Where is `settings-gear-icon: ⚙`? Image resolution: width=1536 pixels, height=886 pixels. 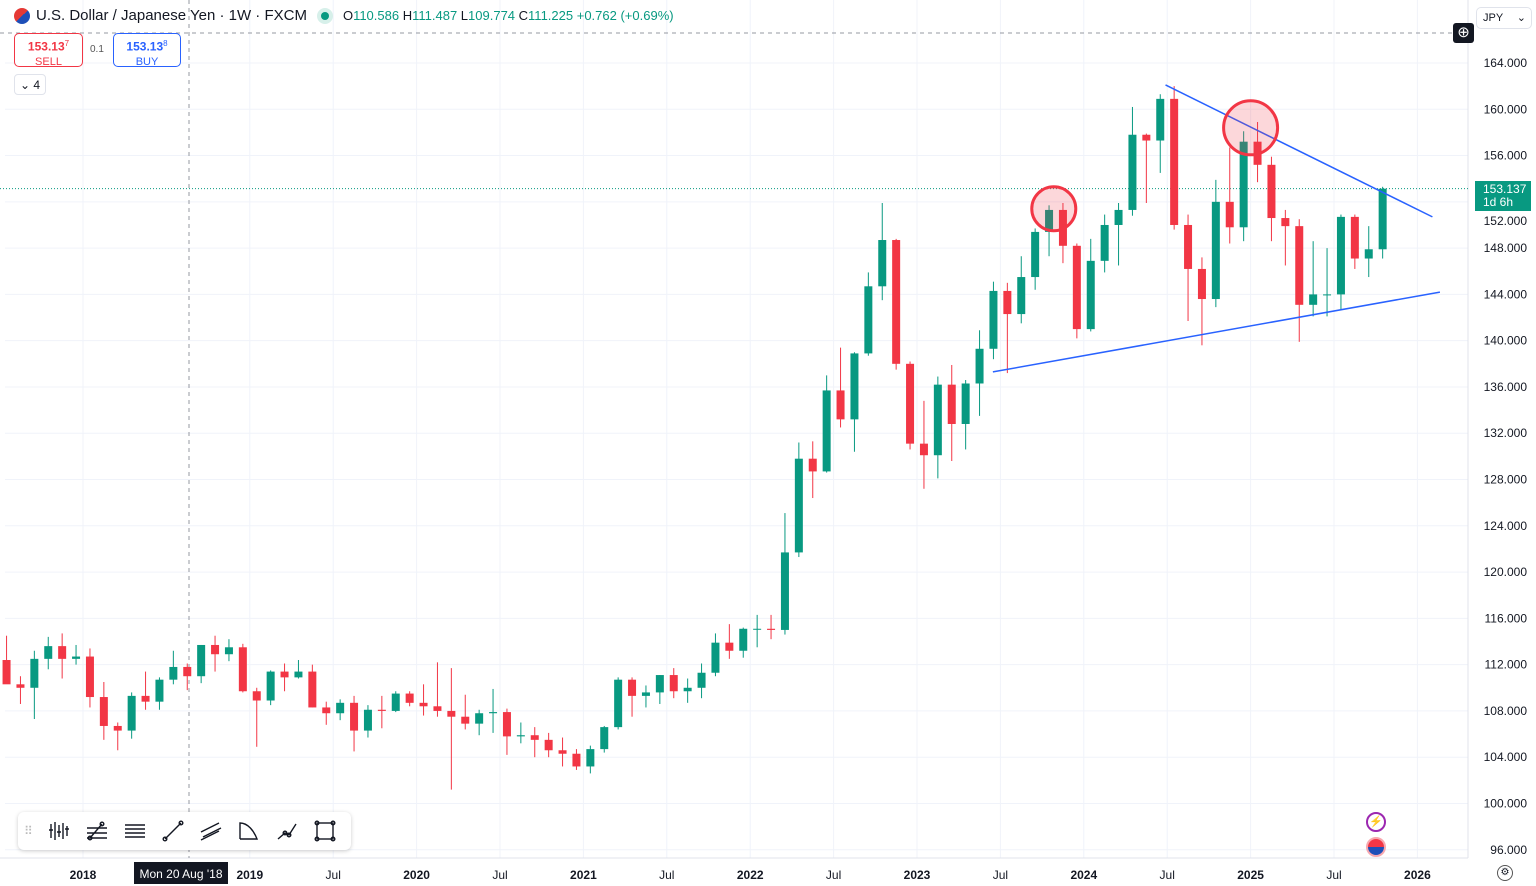 settings-gear-icon: ⚙ is located at coordinates (1505, 873).